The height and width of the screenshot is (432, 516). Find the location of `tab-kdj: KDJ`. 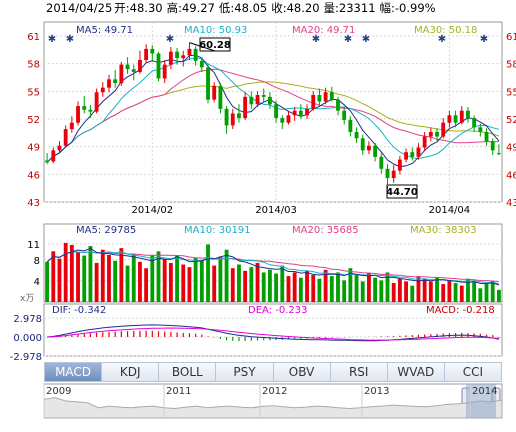

tab-kdj: KDJ is located at coordinates (131, 372).